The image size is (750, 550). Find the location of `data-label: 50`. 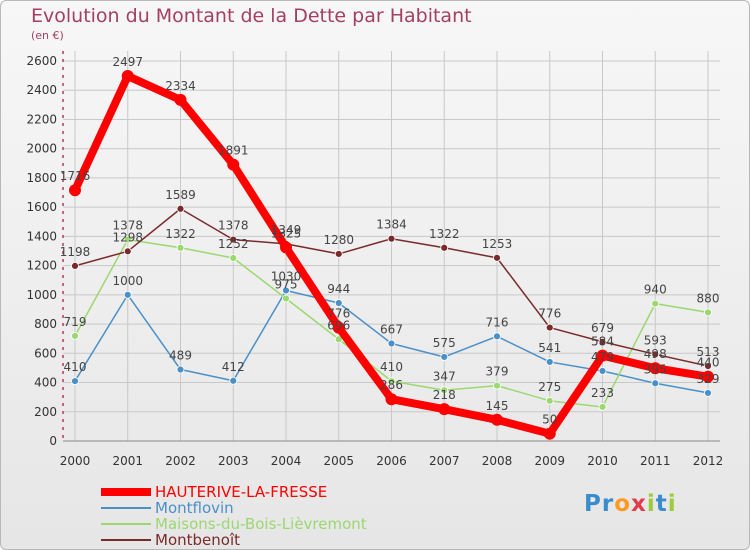

data-label: 50 is located at coordinates (549, 420).